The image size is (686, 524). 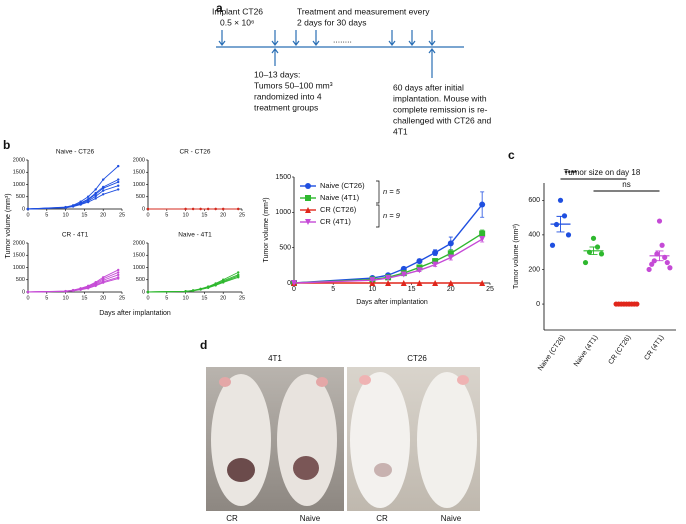 What do you see at coordinates (135, 313) in the screenshot?
I see `x-axis-label: Days after implantation` at bounding box center [135, 313].